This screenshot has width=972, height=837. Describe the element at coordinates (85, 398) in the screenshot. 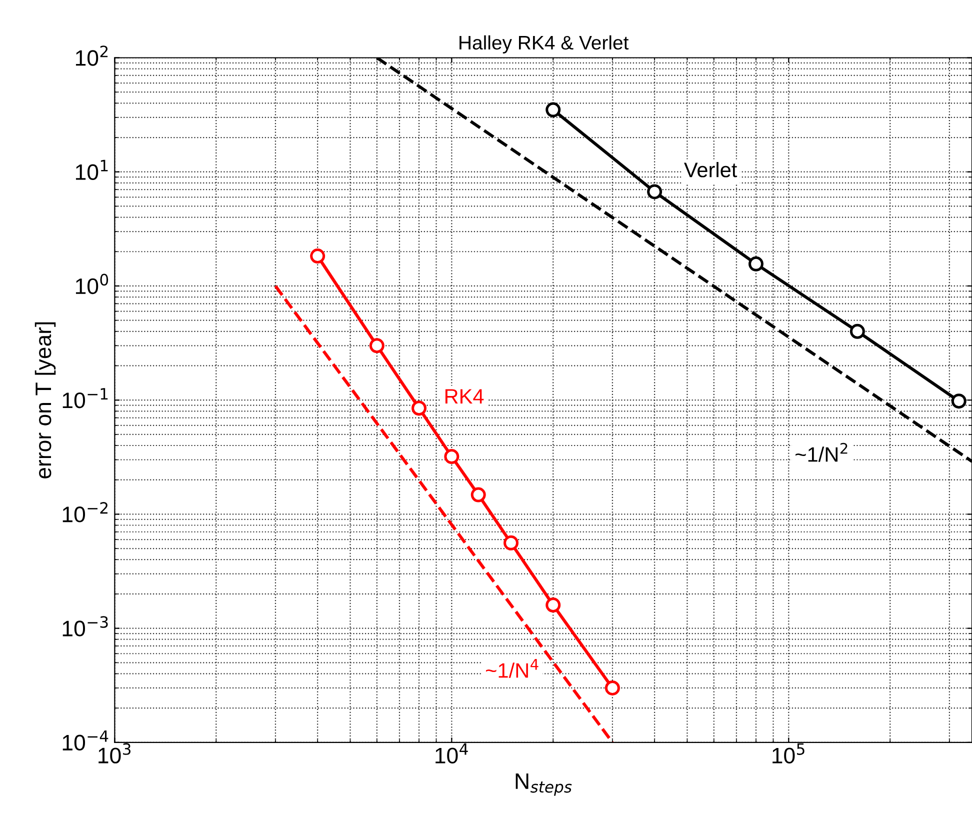

I see `y-tick-label: 10$^{−1}$` at that location.